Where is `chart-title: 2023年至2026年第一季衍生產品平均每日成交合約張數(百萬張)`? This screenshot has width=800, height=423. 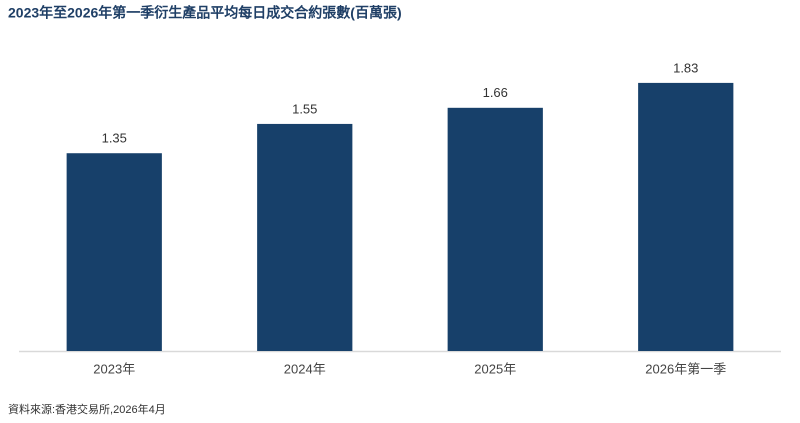 chart-title: 2023年至2026年第一季衍生產品平均每日成交合約張數(百萬張) is located at coordinates (205, 13).